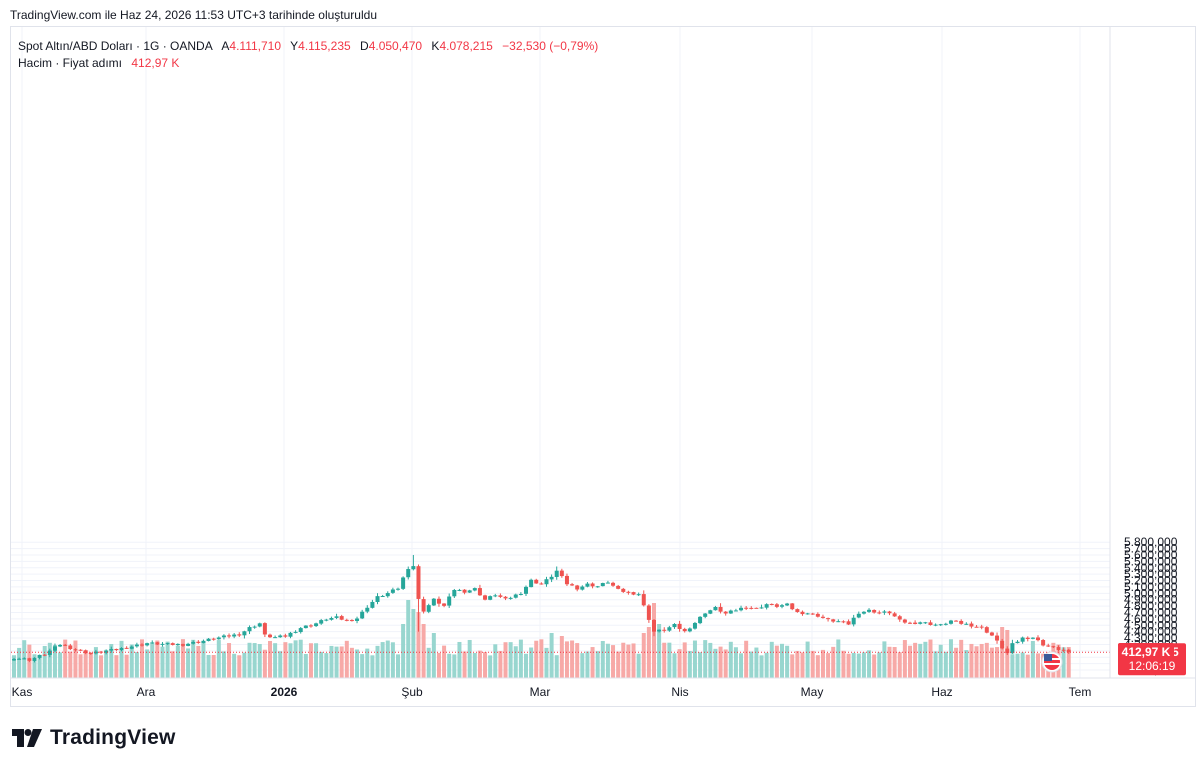 The image size is (1200, 769). I want to click on volume-label: Hacim · Fiyat adımı, so click(70, 63).